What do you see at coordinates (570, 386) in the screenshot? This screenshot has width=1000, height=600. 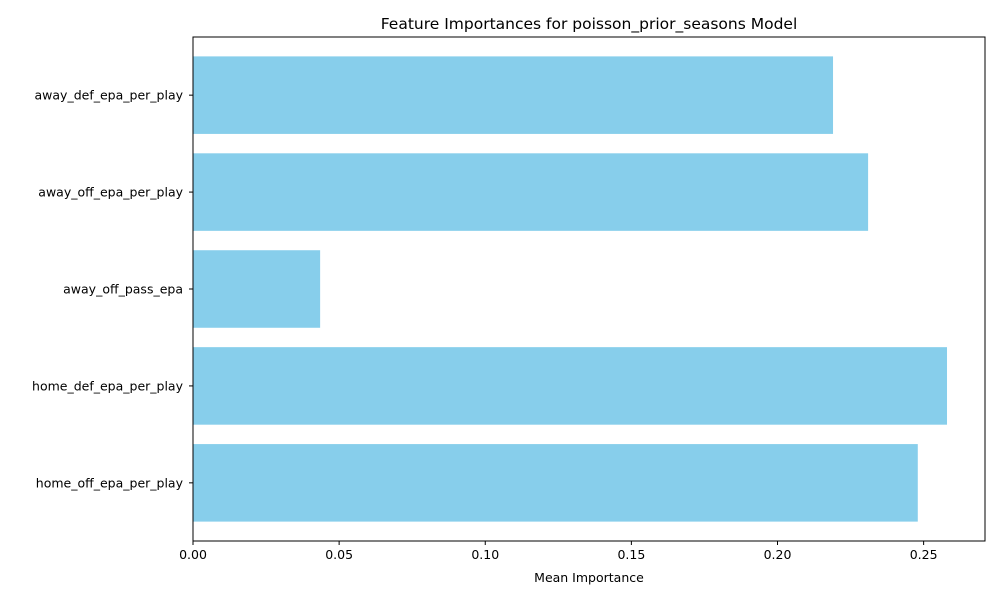 I see `bar-home_def_epa_per_play` at bounding box center [570, 386].